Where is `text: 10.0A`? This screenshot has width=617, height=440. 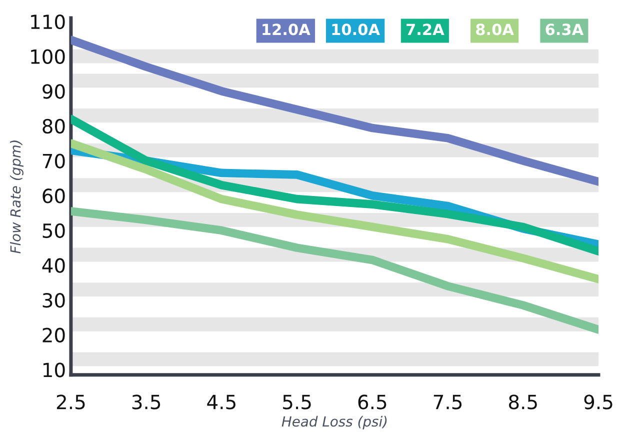 text: 10.0A is located at coordinates (356, 30).